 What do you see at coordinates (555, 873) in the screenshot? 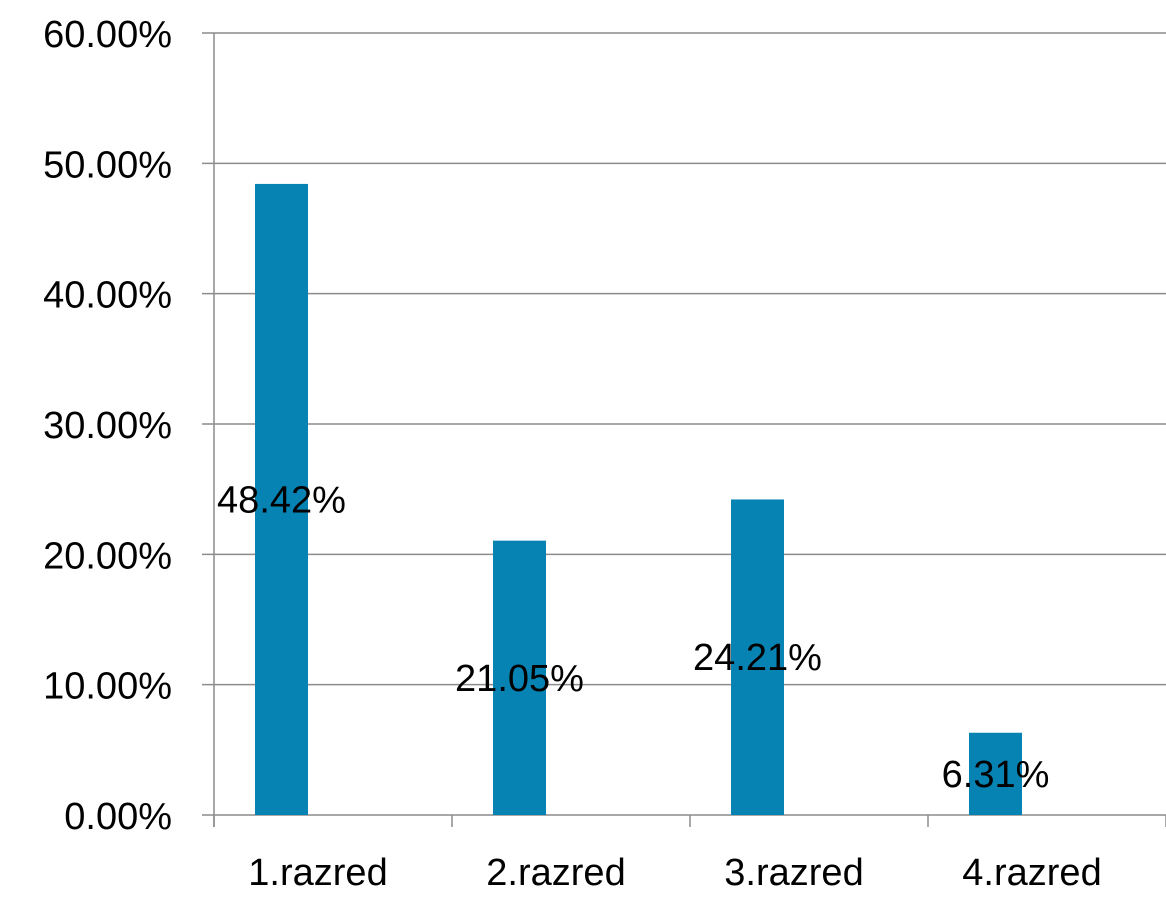
I see `x-tick-label: 2.razred` at bounding box center [555, 873].